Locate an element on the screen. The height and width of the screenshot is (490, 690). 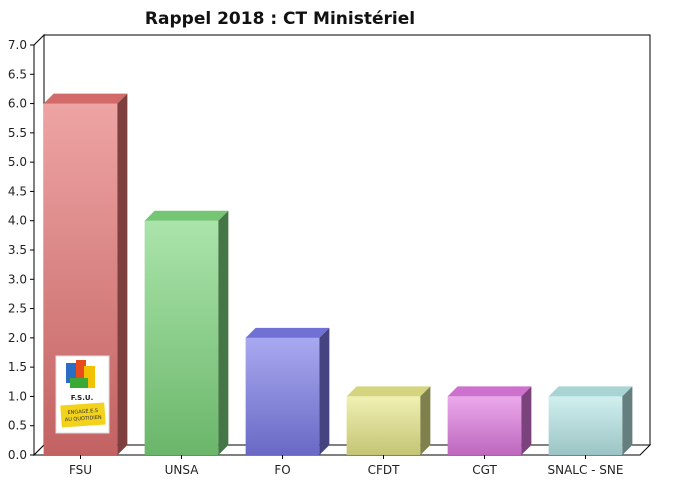
y-tick-label: 5.0 is located at coordinates (17, 162).